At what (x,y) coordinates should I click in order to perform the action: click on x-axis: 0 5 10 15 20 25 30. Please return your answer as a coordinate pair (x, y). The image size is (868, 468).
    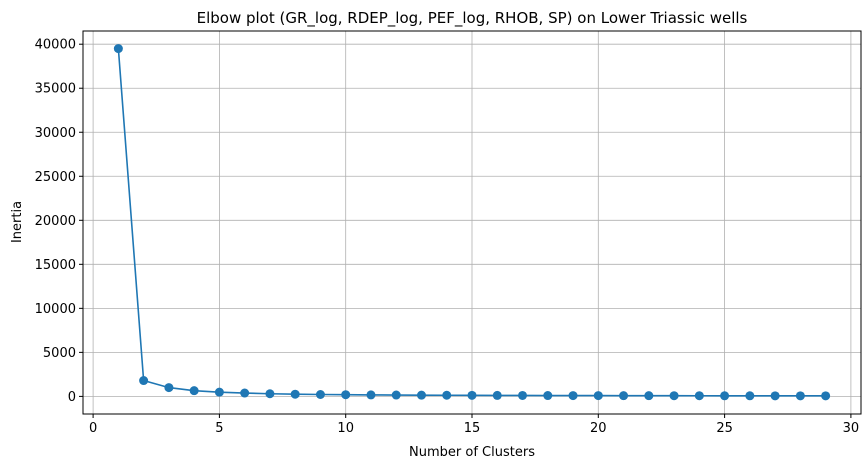
    Looking at the image, I should click on (474, 425).